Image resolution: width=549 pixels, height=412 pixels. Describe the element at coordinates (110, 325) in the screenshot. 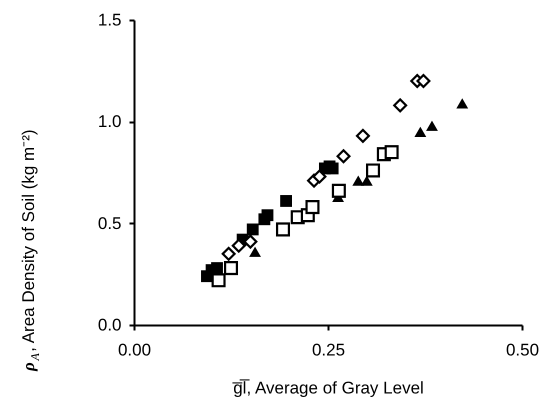

I see `y-tick-label: 0.0` at that location.